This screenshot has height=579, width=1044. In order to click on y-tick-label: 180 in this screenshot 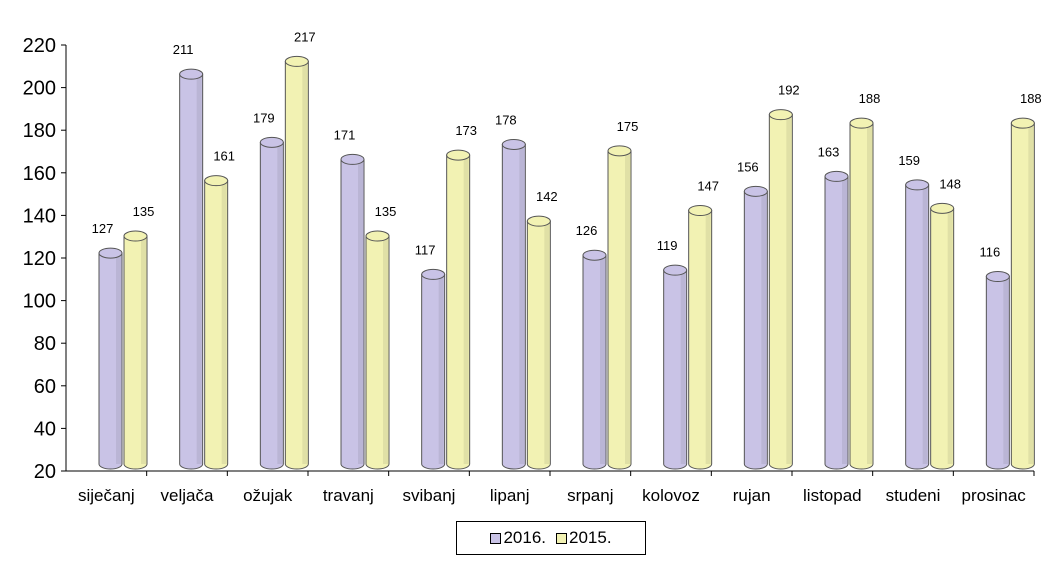, I will do `click(39, 131)`.